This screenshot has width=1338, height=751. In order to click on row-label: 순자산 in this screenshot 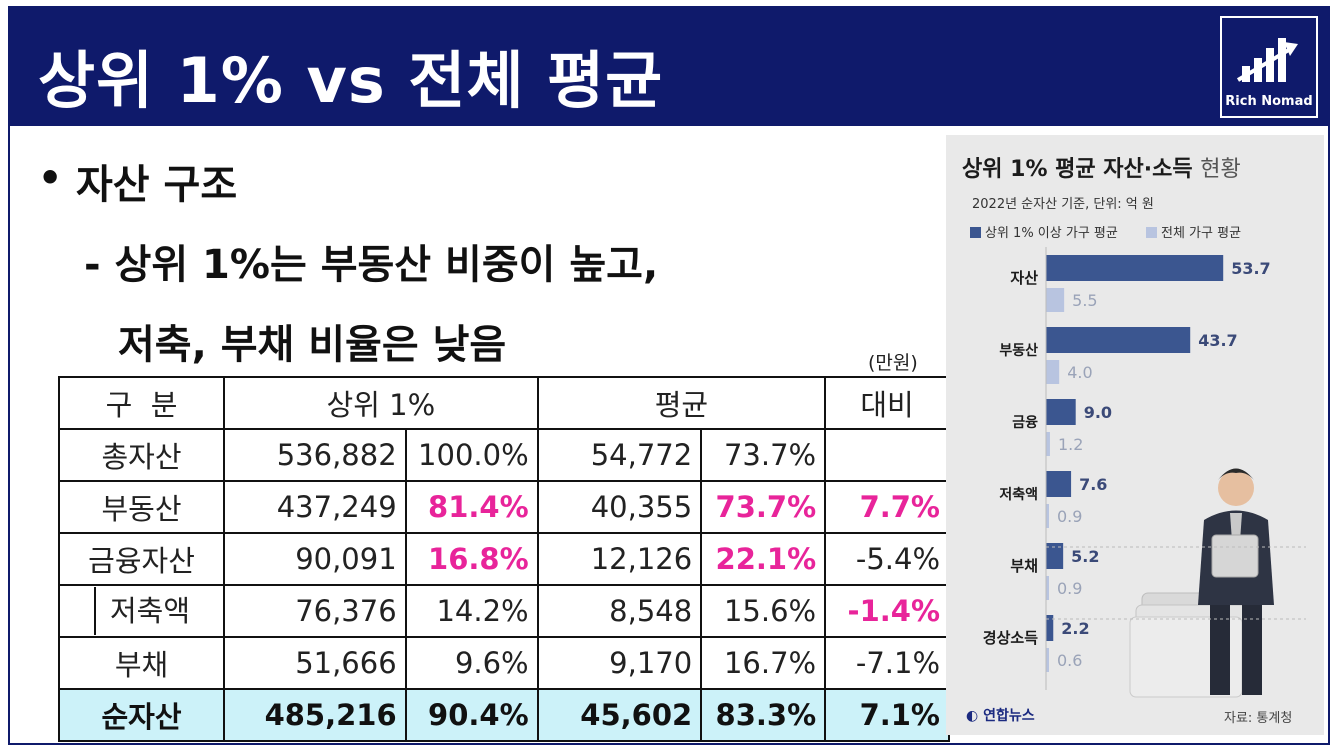, I will do `click(141, 715)`.